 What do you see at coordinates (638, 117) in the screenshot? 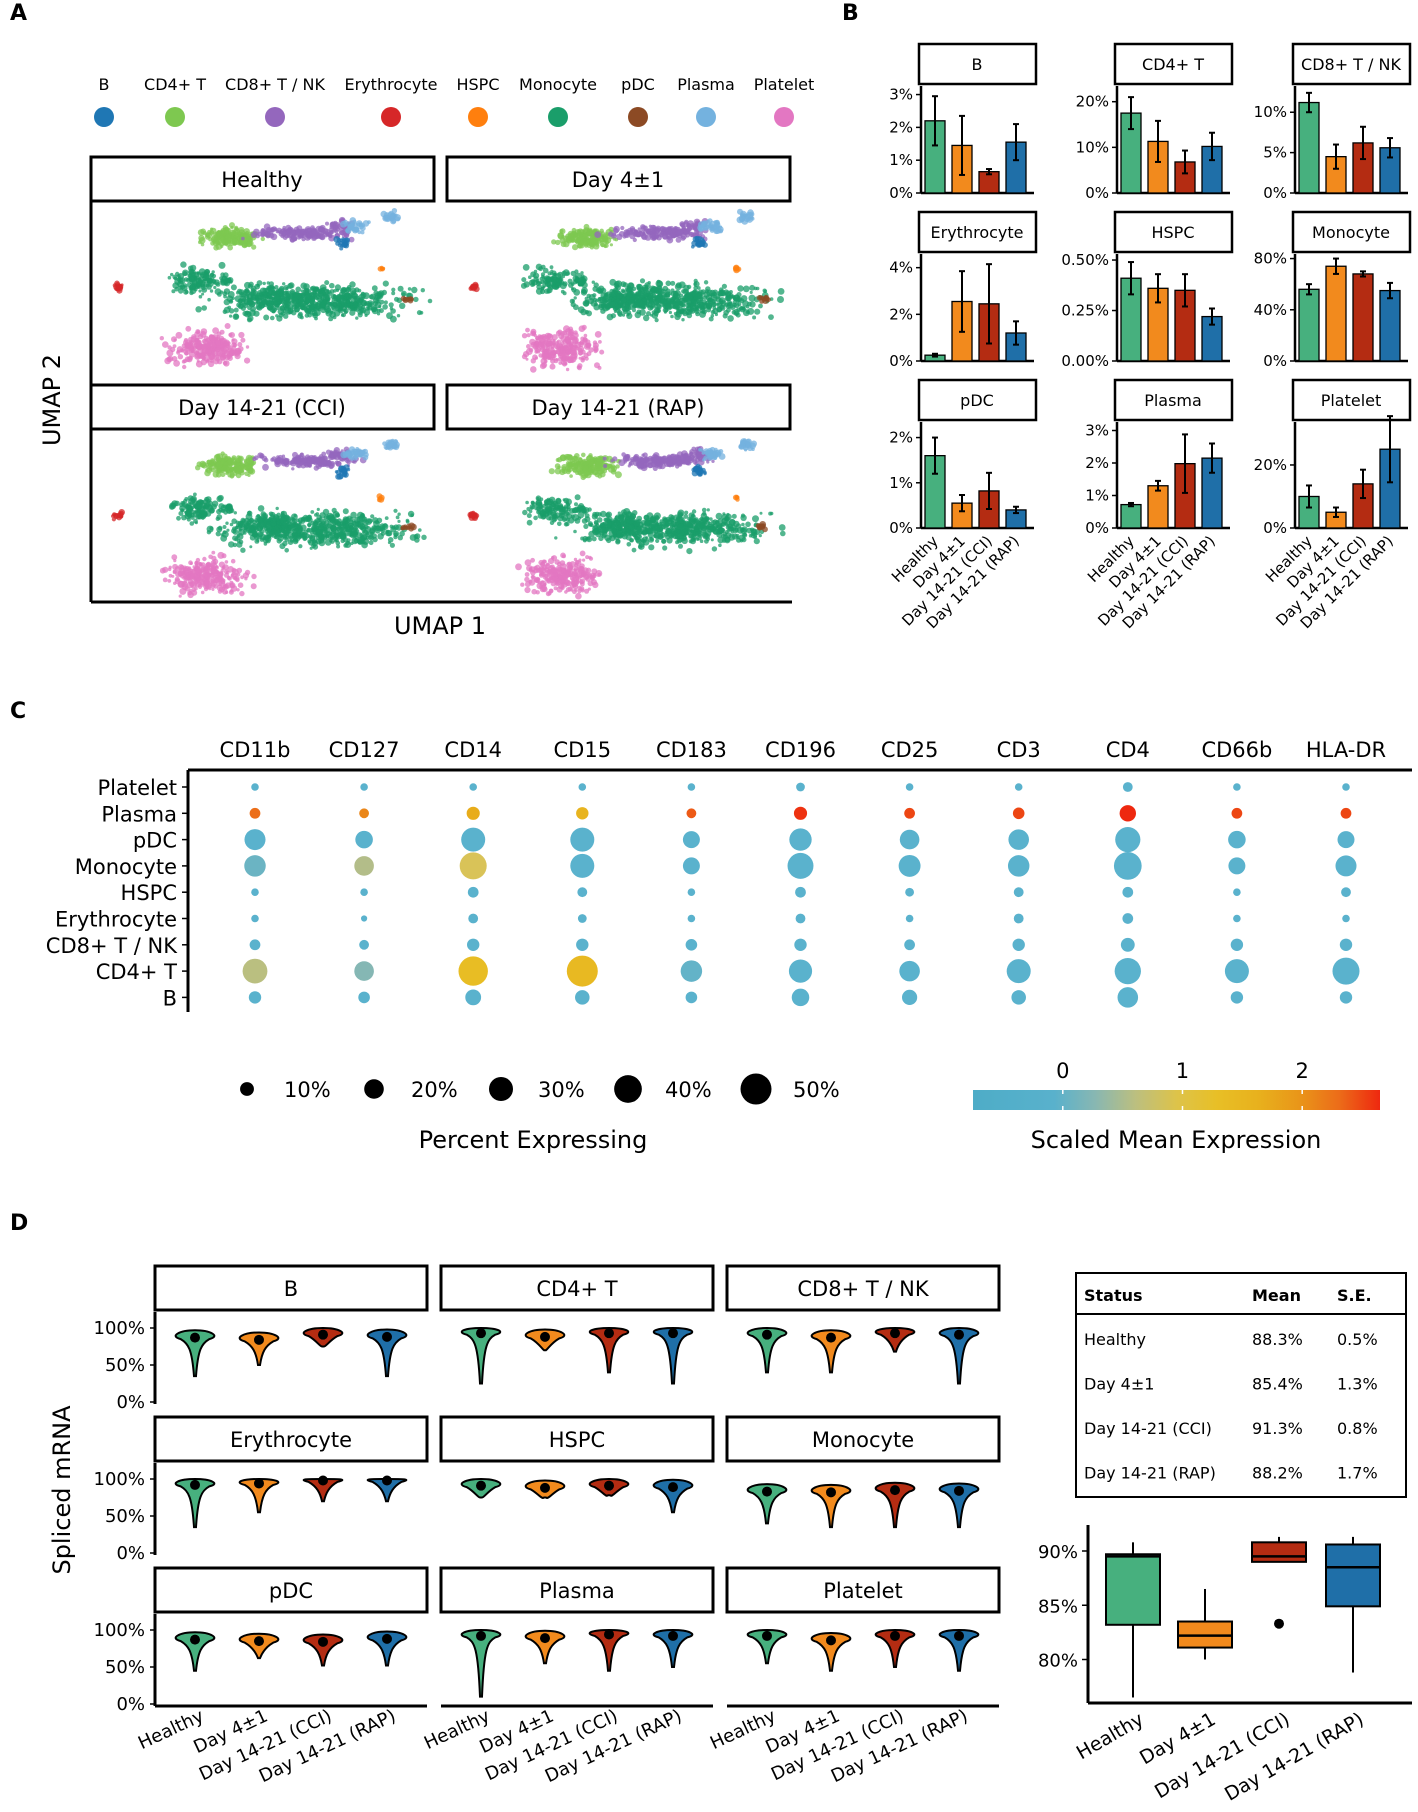
I see `umap-legend-dot` at bounding box center [638, 117].